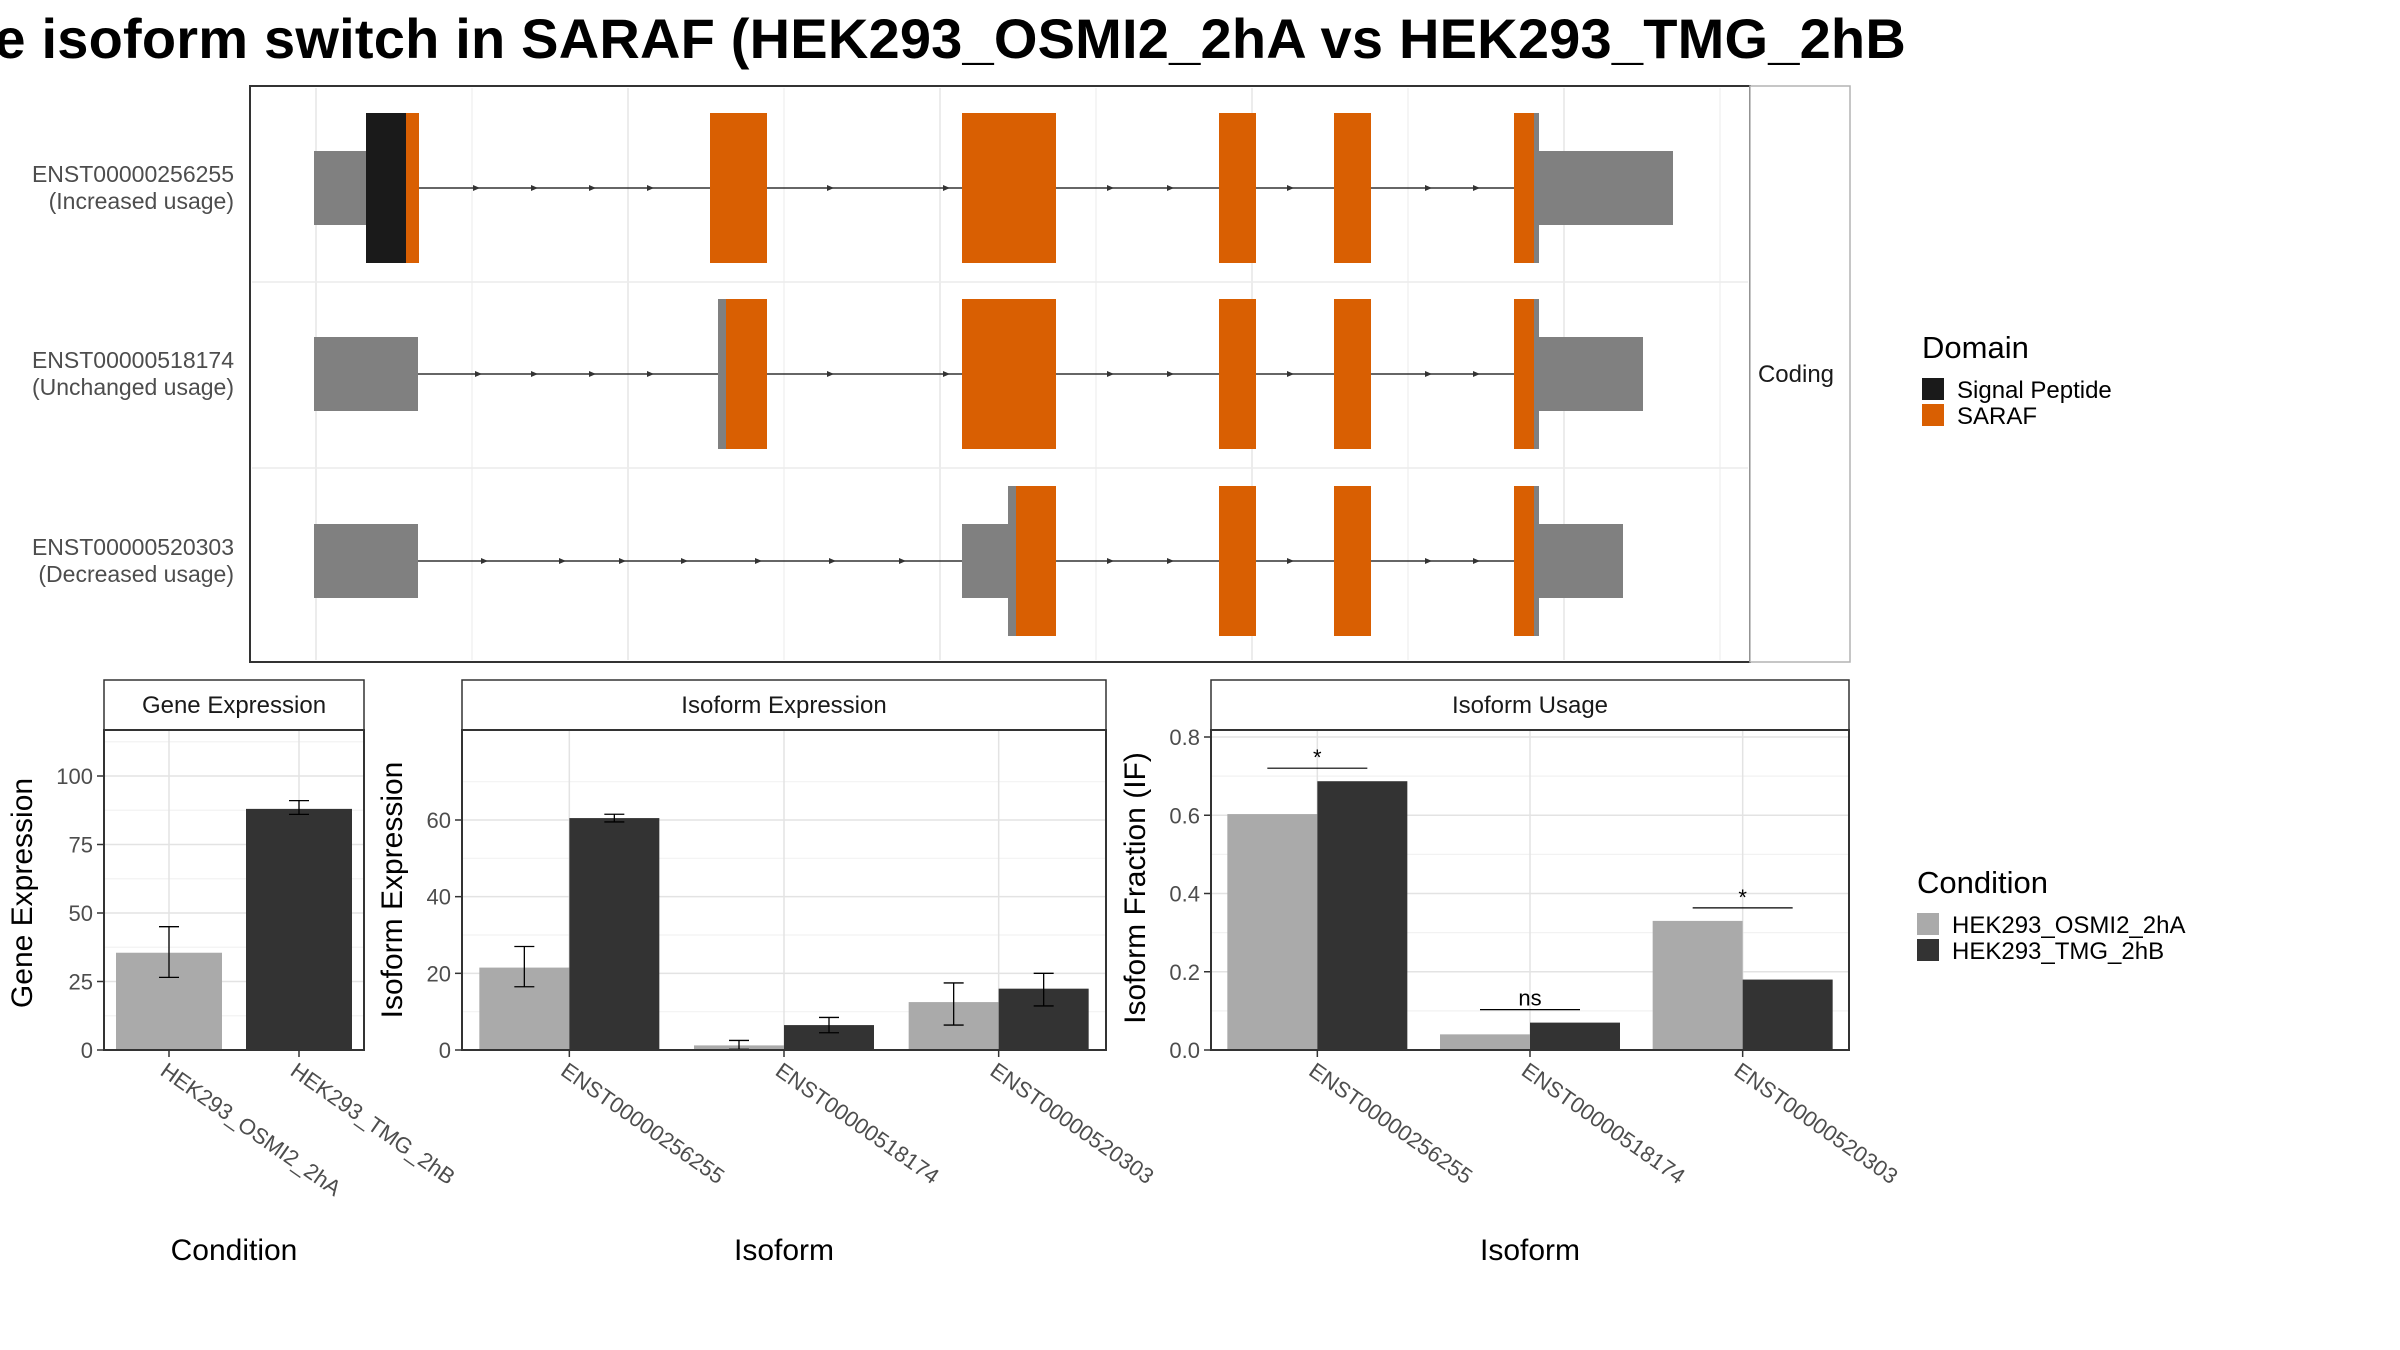 The width and height of the screenshot is (2400, 1350). I want to click on facet-strip, so click(1800, 374).